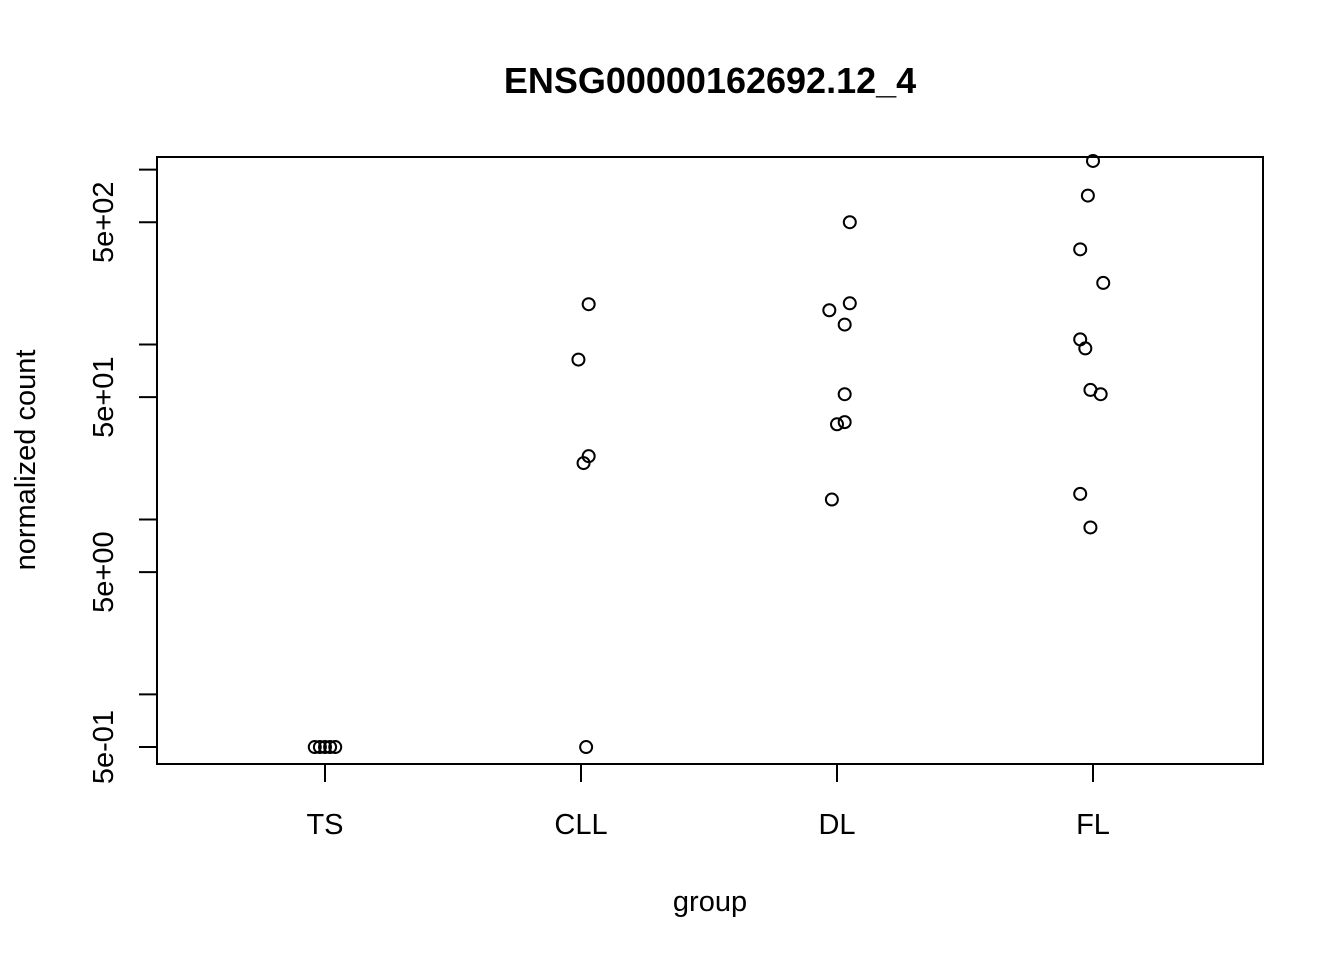  Describe the element at coordinates (104, 571) in the screenshot. I see `y-tick-label: 5e+00` at that location.